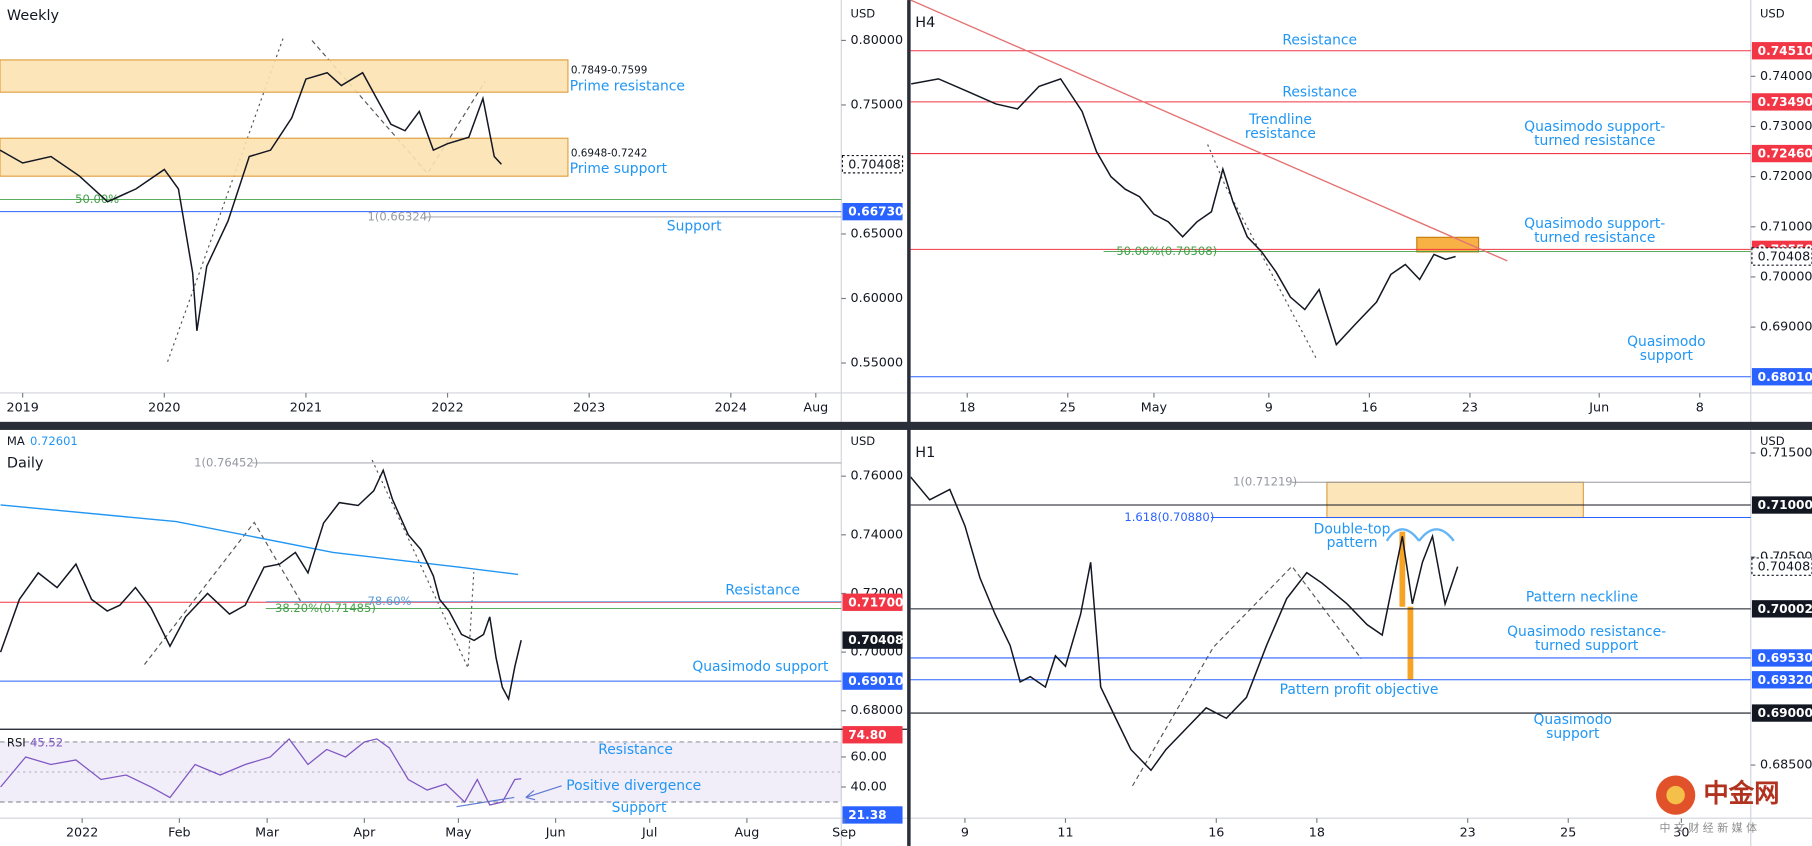 This screenshot has height=846, width=1812. I want to click on x-tick-label: Sep, so click(844, 832).